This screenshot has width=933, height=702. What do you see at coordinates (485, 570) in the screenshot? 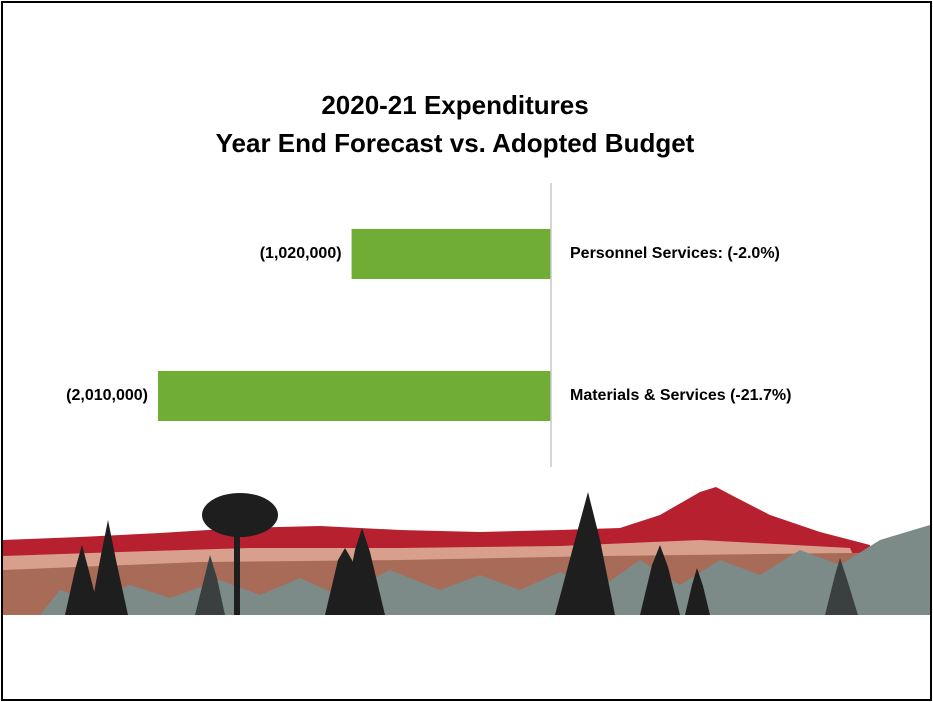
I see `forest-gray` at bounding box center [485, 570].